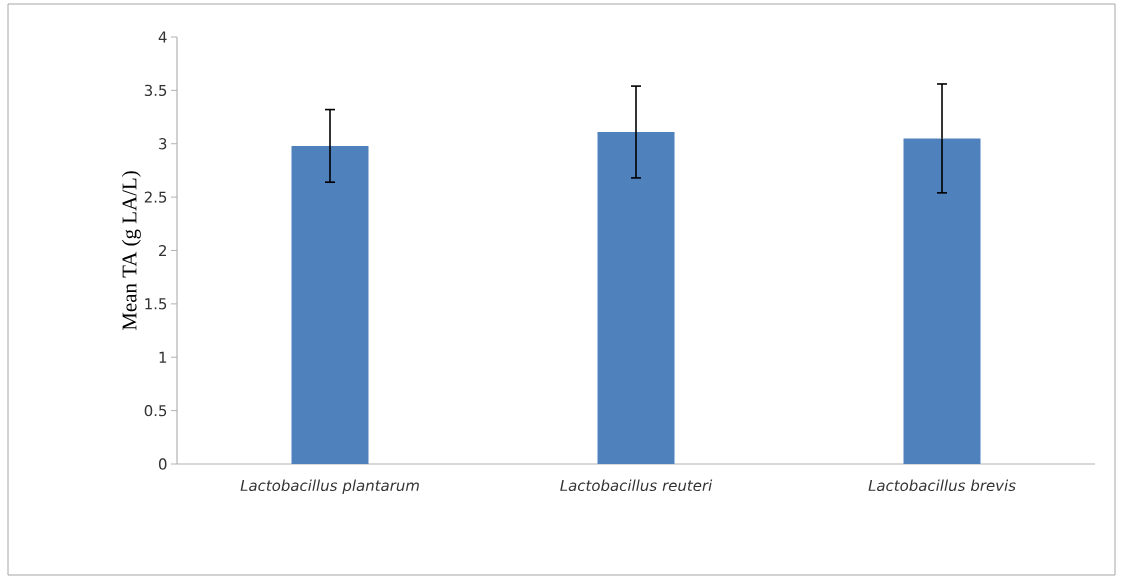 The height and width of the screenshot is (579, 1121). Describe the element at coordinates (942, 485) in the screenshot. I see `x-tick-label: Lactobacillus brevis` at that location.